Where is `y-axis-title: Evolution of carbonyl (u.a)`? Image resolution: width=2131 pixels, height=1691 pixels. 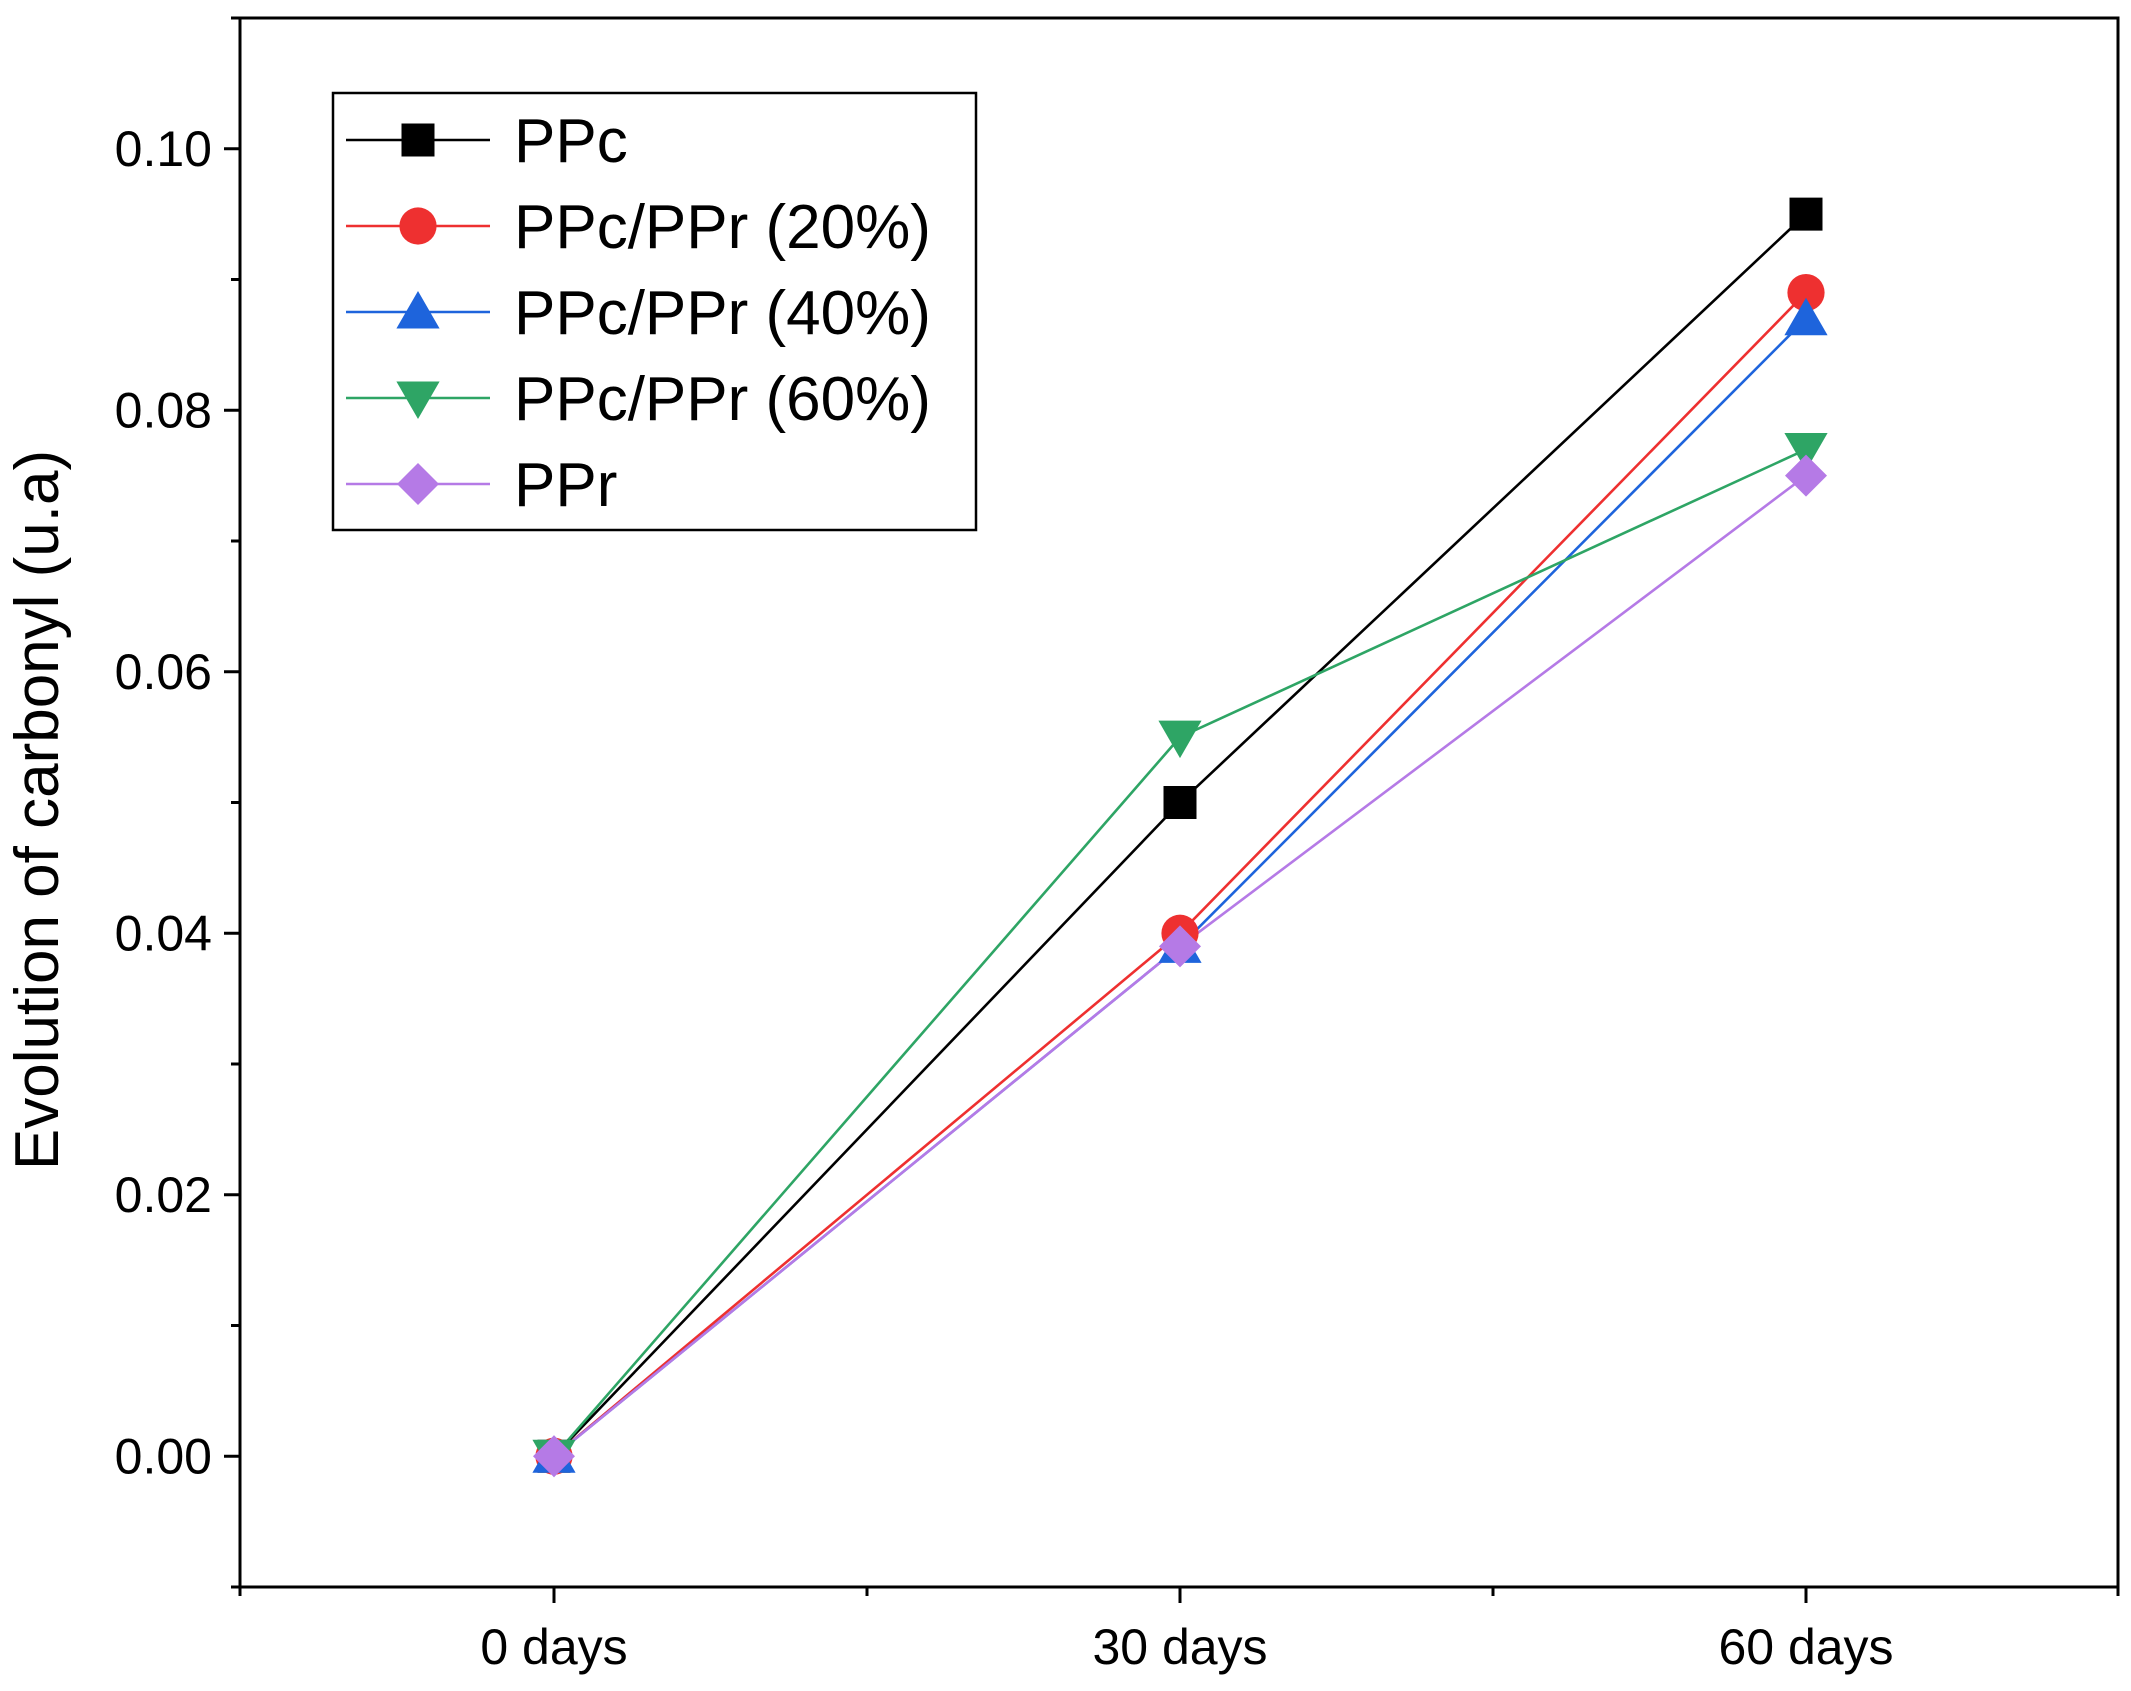
y-axis-title: Evolution of carbonyl (u.a) is located at coordinates (37, 810).